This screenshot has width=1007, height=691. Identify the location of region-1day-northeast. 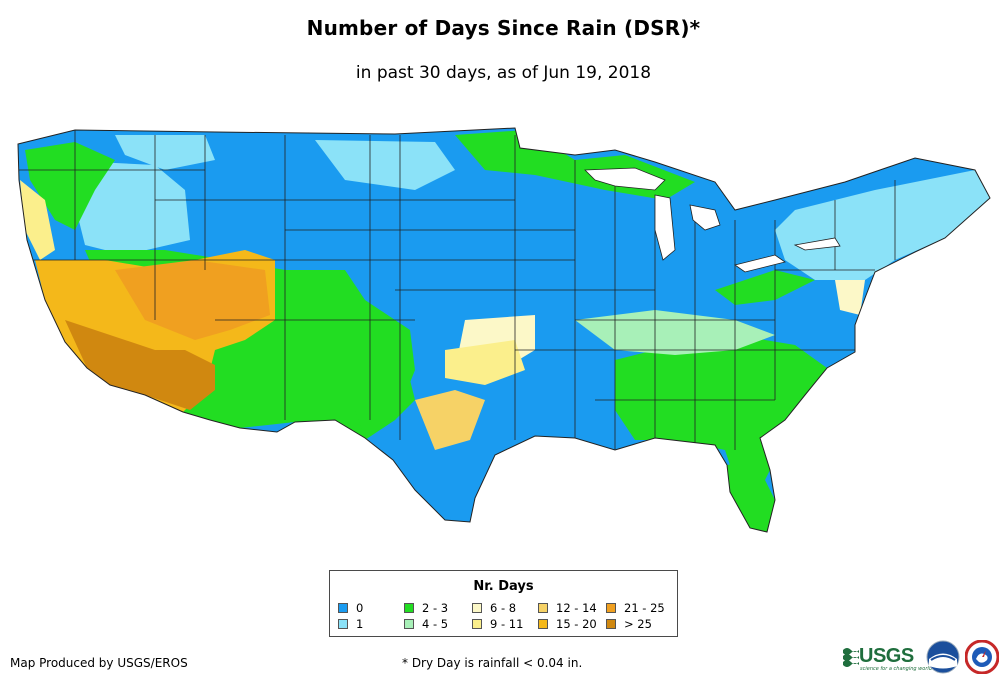
(882, 225).